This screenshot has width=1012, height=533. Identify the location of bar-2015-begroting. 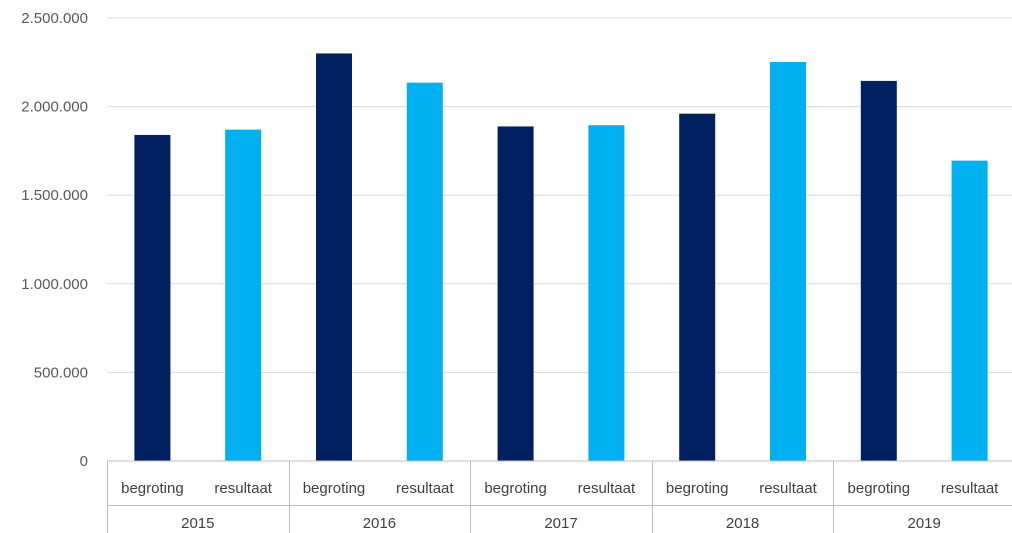
(152, 297).